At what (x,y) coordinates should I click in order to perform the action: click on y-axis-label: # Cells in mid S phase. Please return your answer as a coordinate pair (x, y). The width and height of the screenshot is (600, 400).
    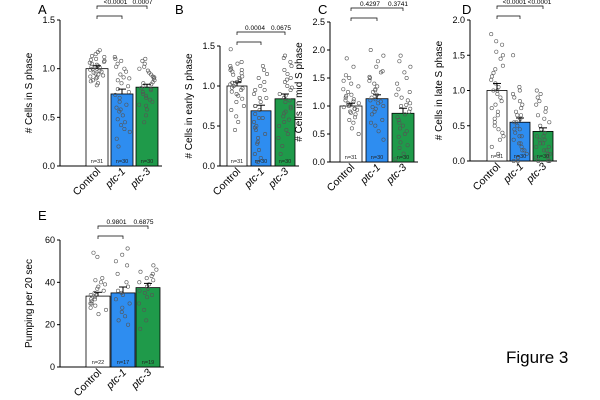
    Looking at the image, I should click on (299, 92).